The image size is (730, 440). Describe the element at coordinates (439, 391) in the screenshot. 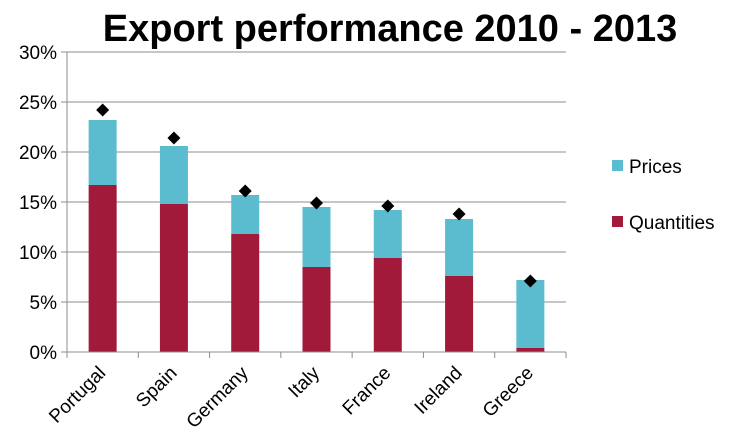

I see `x-tick-label: Ireland` at that location.